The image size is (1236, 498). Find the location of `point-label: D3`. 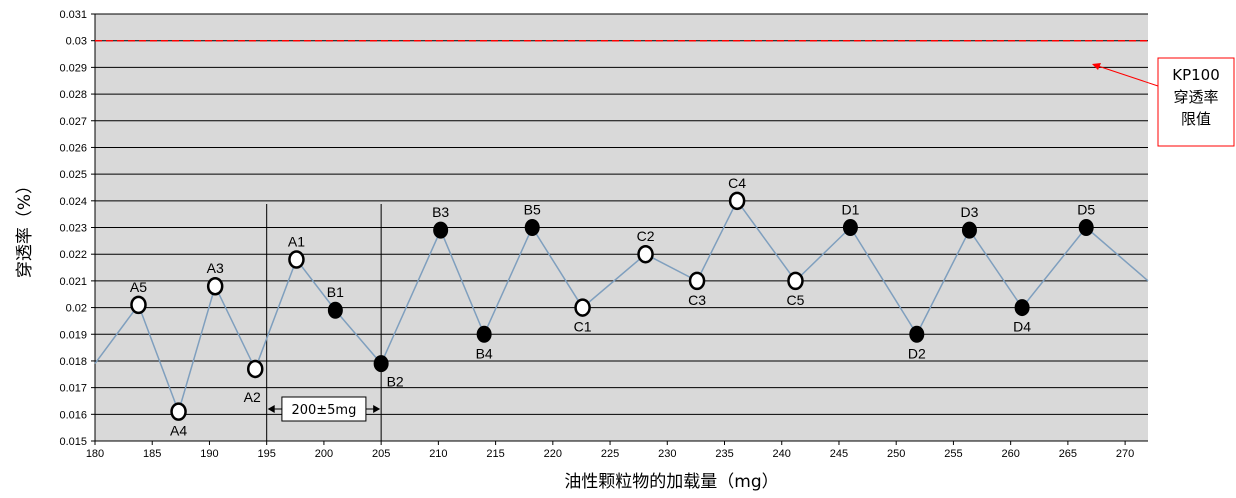

point-label: D3 is located at coordinates (969, 212).